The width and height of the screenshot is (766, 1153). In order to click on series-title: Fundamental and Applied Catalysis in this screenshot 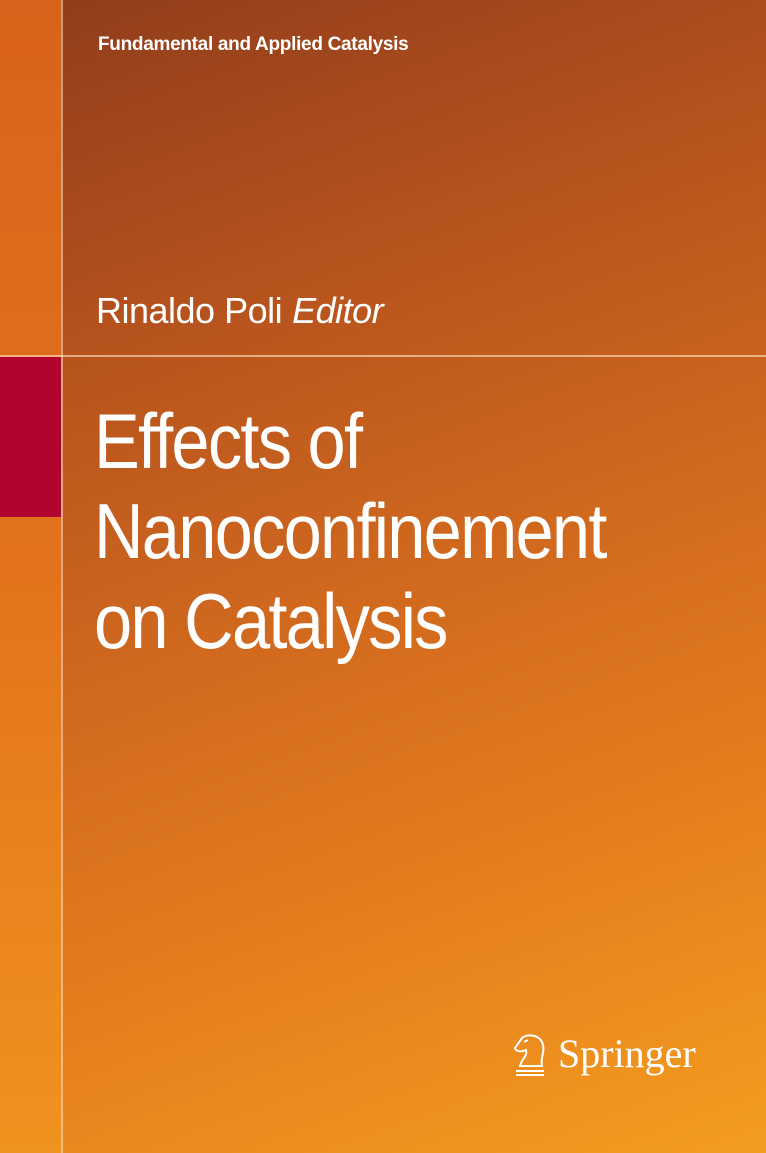, I will do `click(253, 44)`.